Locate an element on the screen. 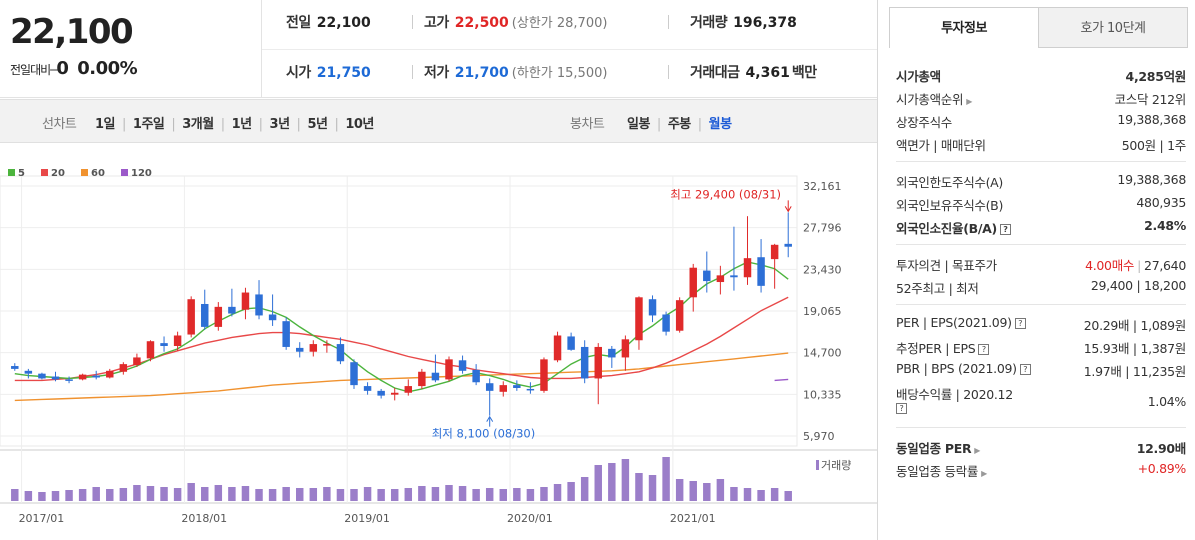 The height and width of the screenshot is (540, 1195). open-price: 시가 21,750 is located at coordinates (328, 73).